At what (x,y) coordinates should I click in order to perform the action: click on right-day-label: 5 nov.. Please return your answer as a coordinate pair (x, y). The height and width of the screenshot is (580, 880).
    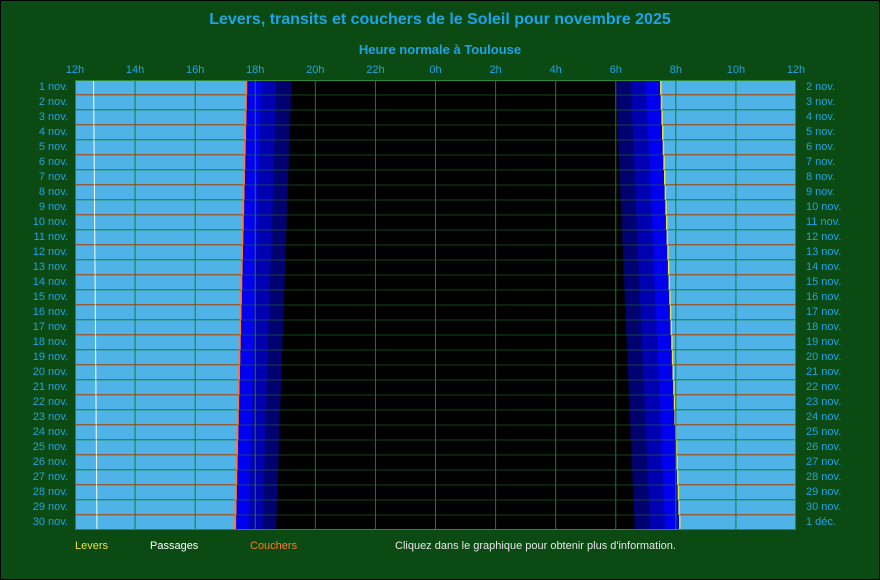
    Looking at the image, I should click on (821, 132).